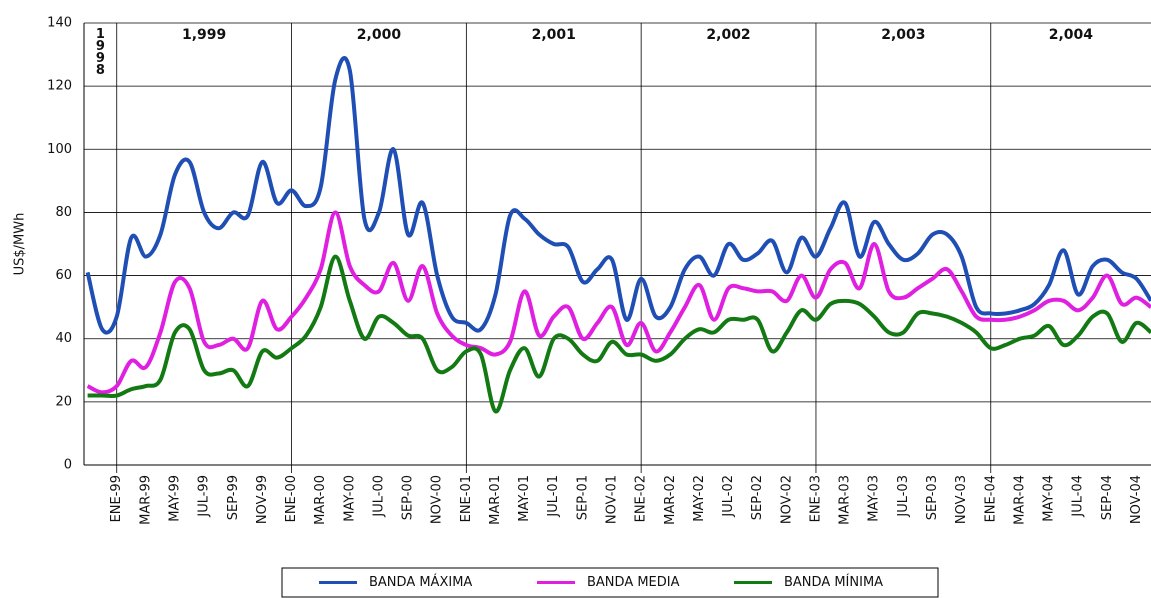 Image resolution: width=1151 pixels, height=598 pixels. Describe the element at coordinates (437, 499) in the screenshot. I see `x-tick-label: NOV-00` at that location.